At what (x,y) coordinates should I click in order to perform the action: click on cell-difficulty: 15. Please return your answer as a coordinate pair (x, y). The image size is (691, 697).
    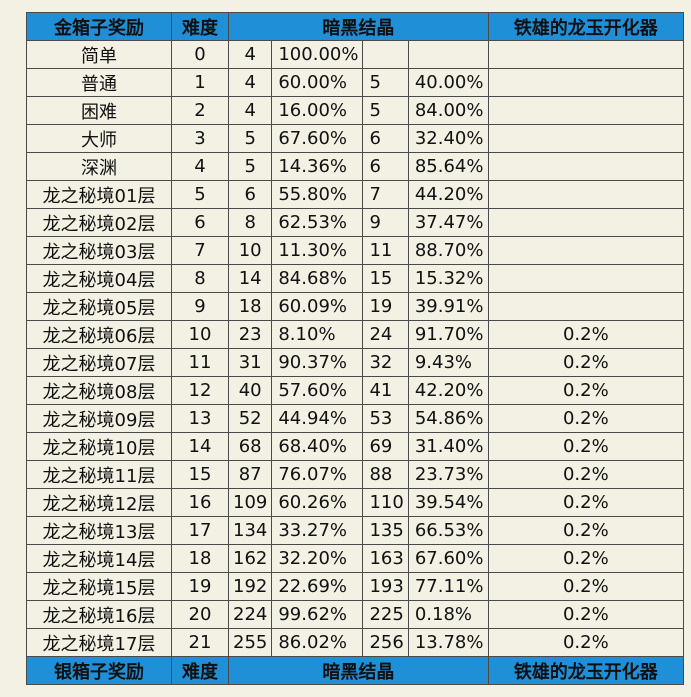
    Looking at the image, I should click on (200, 474).